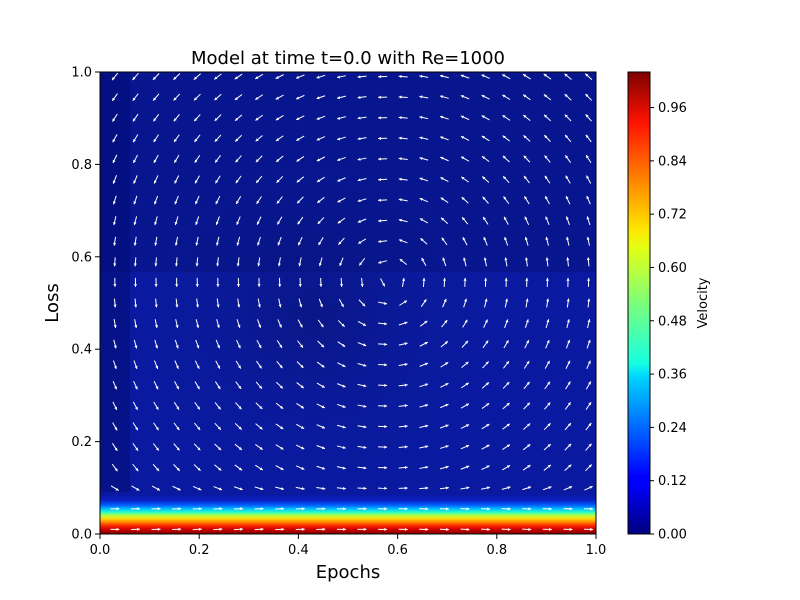 This screenshot has height=600, width=800. I want to click on x-axis-label: Epochs, so click(348, 572).